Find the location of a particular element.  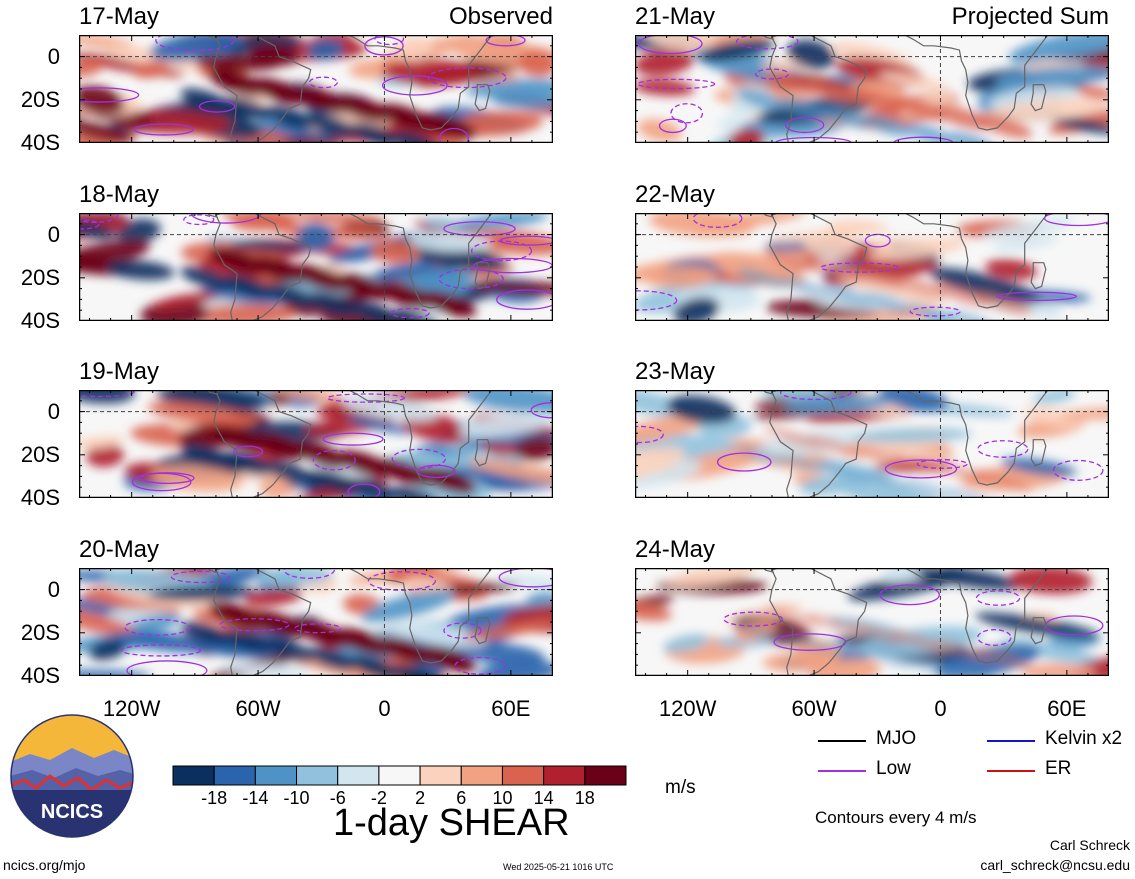

colorbar is located at coordinates (399, 775).